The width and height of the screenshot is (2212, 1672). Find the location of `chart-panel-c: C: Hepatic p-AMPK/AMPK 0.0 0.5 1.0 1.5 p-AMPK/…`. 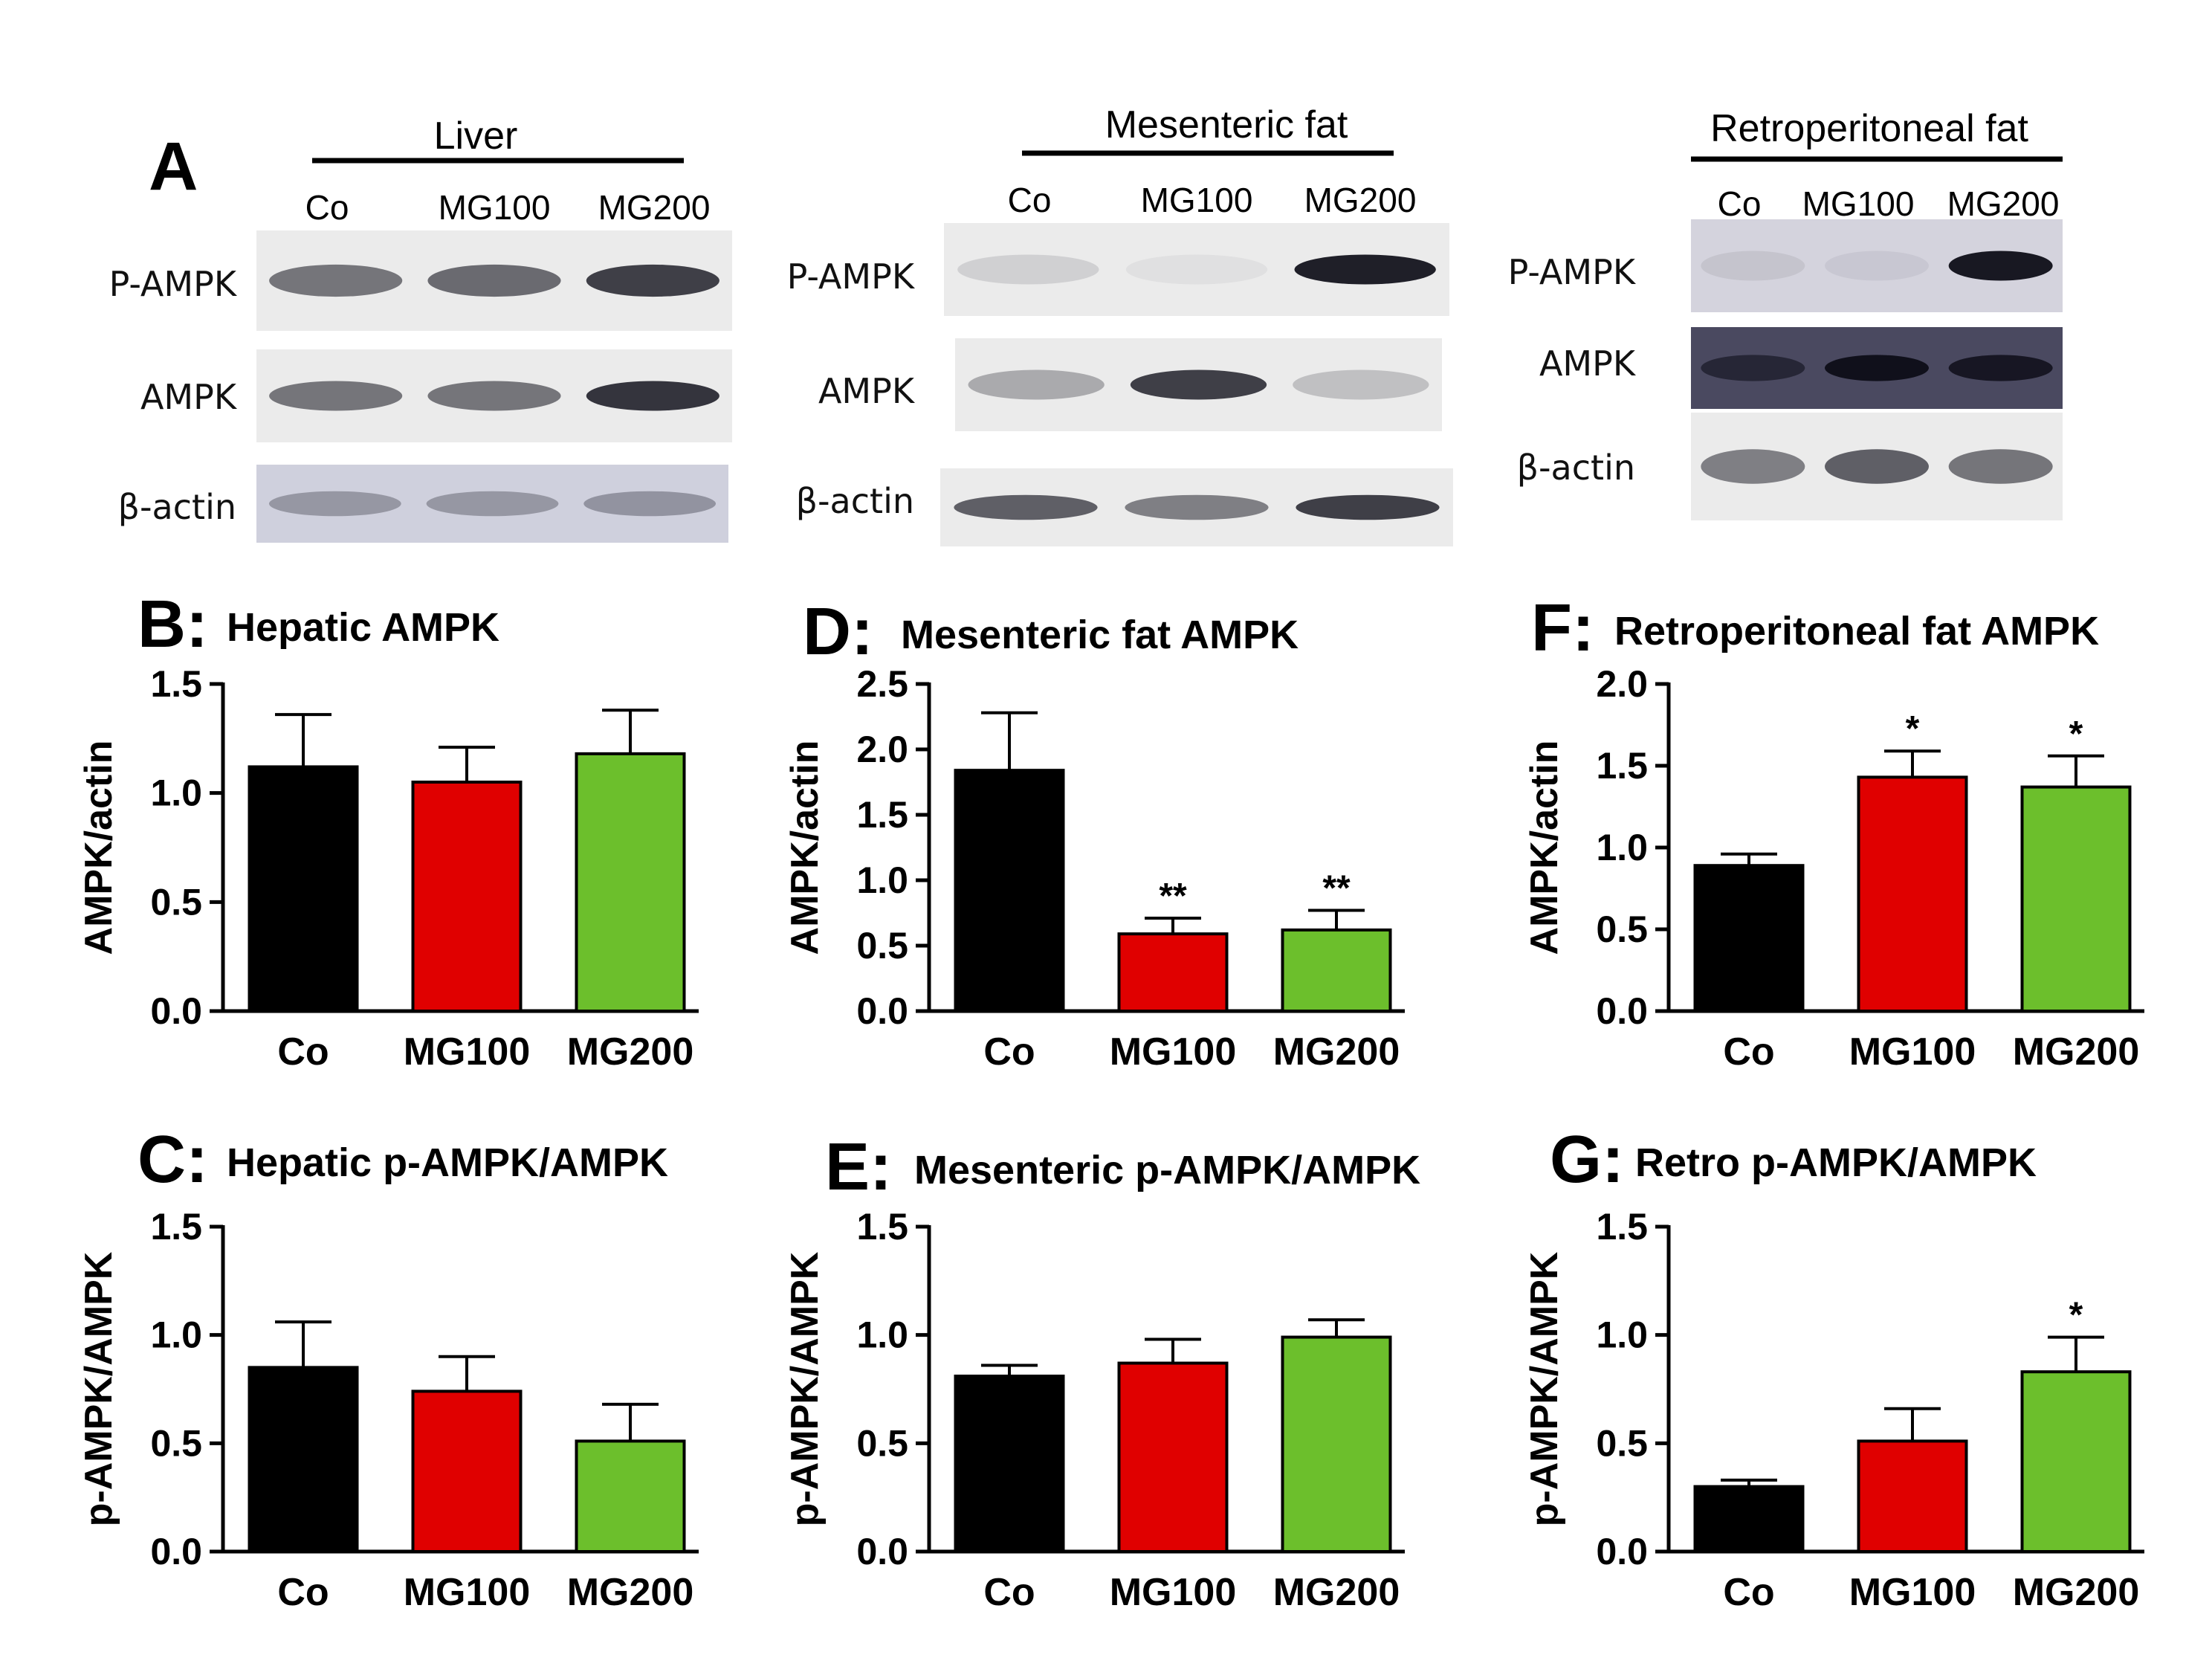

chart-panel-c: C: Hepatic p-AMPK/AMPK 0.0 0.5 1.0 1.5 p-AMPK/… is located at coordinates (388, 1368).